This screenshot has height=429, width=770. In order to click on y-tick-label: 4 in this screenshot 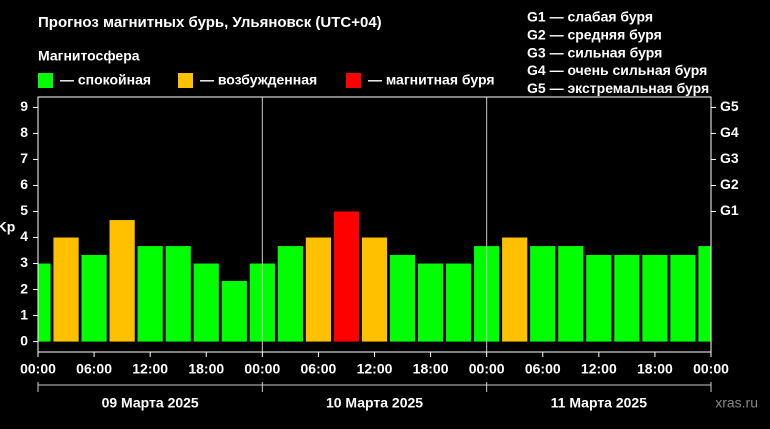, I will do `click(24, 236)`.